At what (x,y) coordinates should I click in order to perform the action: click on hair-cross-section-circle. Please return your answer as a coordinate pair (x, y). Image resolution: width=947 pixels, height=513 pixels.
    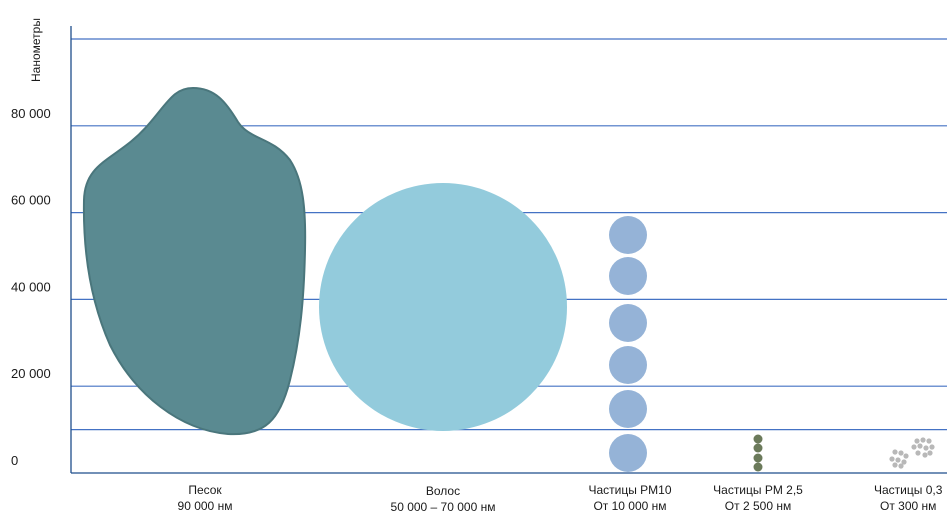
    Looking at the image, I should click on (443, 307).